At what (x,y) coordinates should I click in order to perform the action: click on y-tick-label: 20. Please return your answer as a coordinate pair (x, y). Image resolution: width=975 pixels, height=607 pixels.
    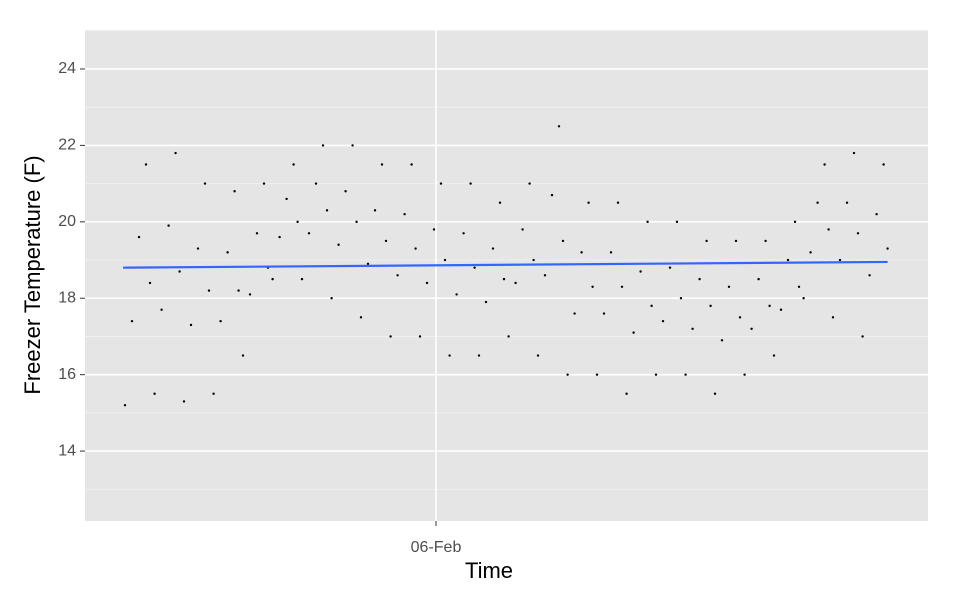
    Looking at the image, I should click on (67, 221).